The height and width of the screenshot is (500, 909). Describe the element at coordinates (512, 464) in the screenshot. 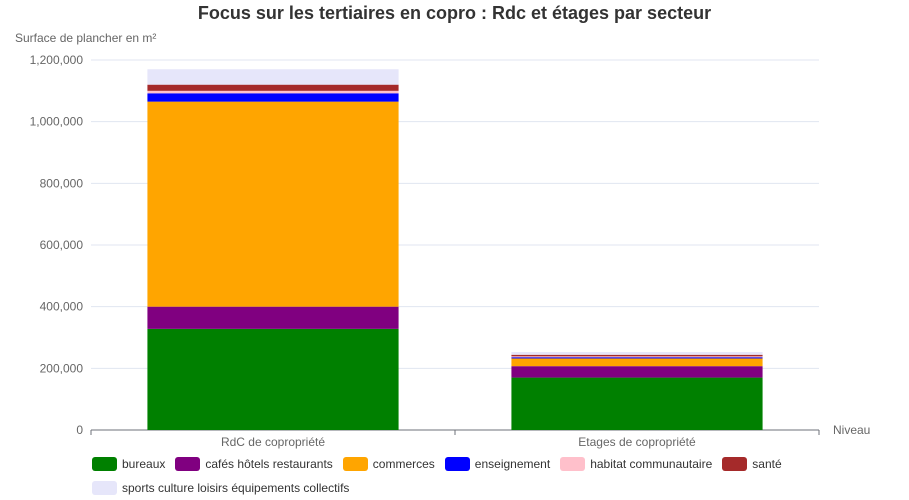

I see `legend-label: enseignement` at that location.